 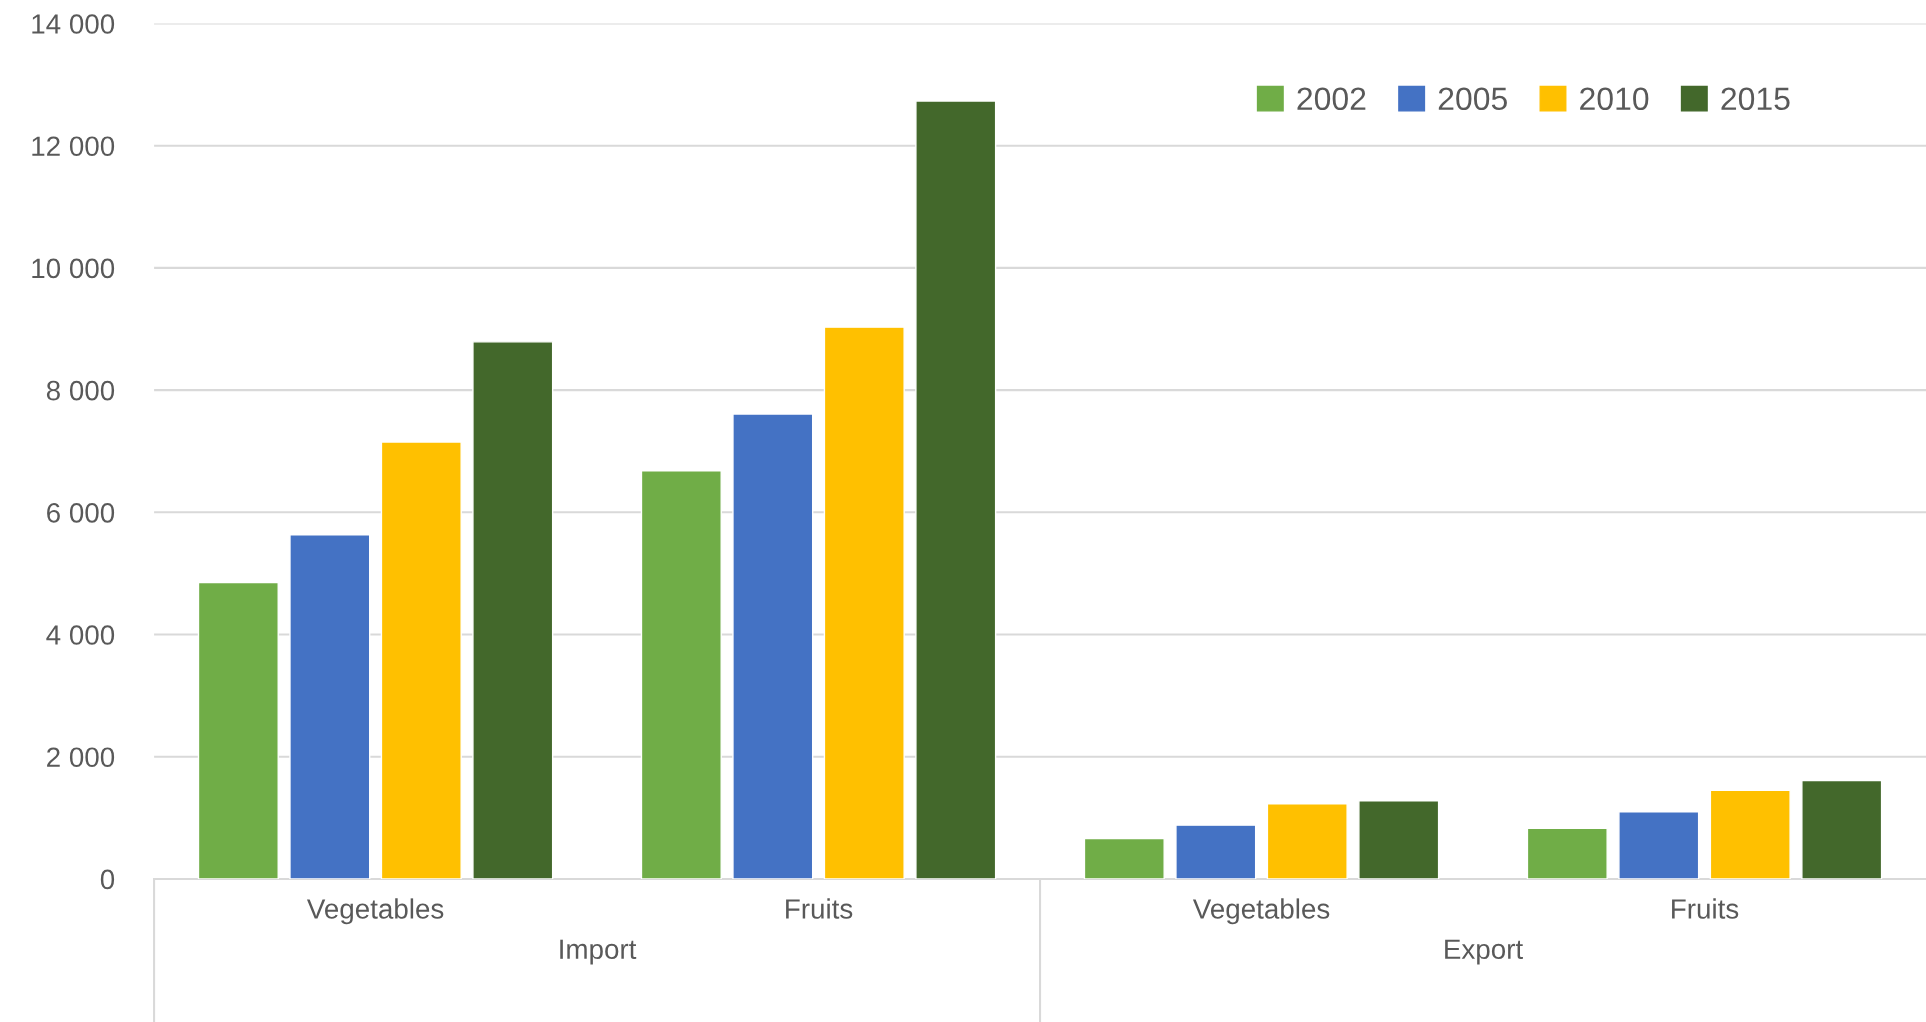 I want to click on y-tick-label: 4 000, so click(x=80, y=635).